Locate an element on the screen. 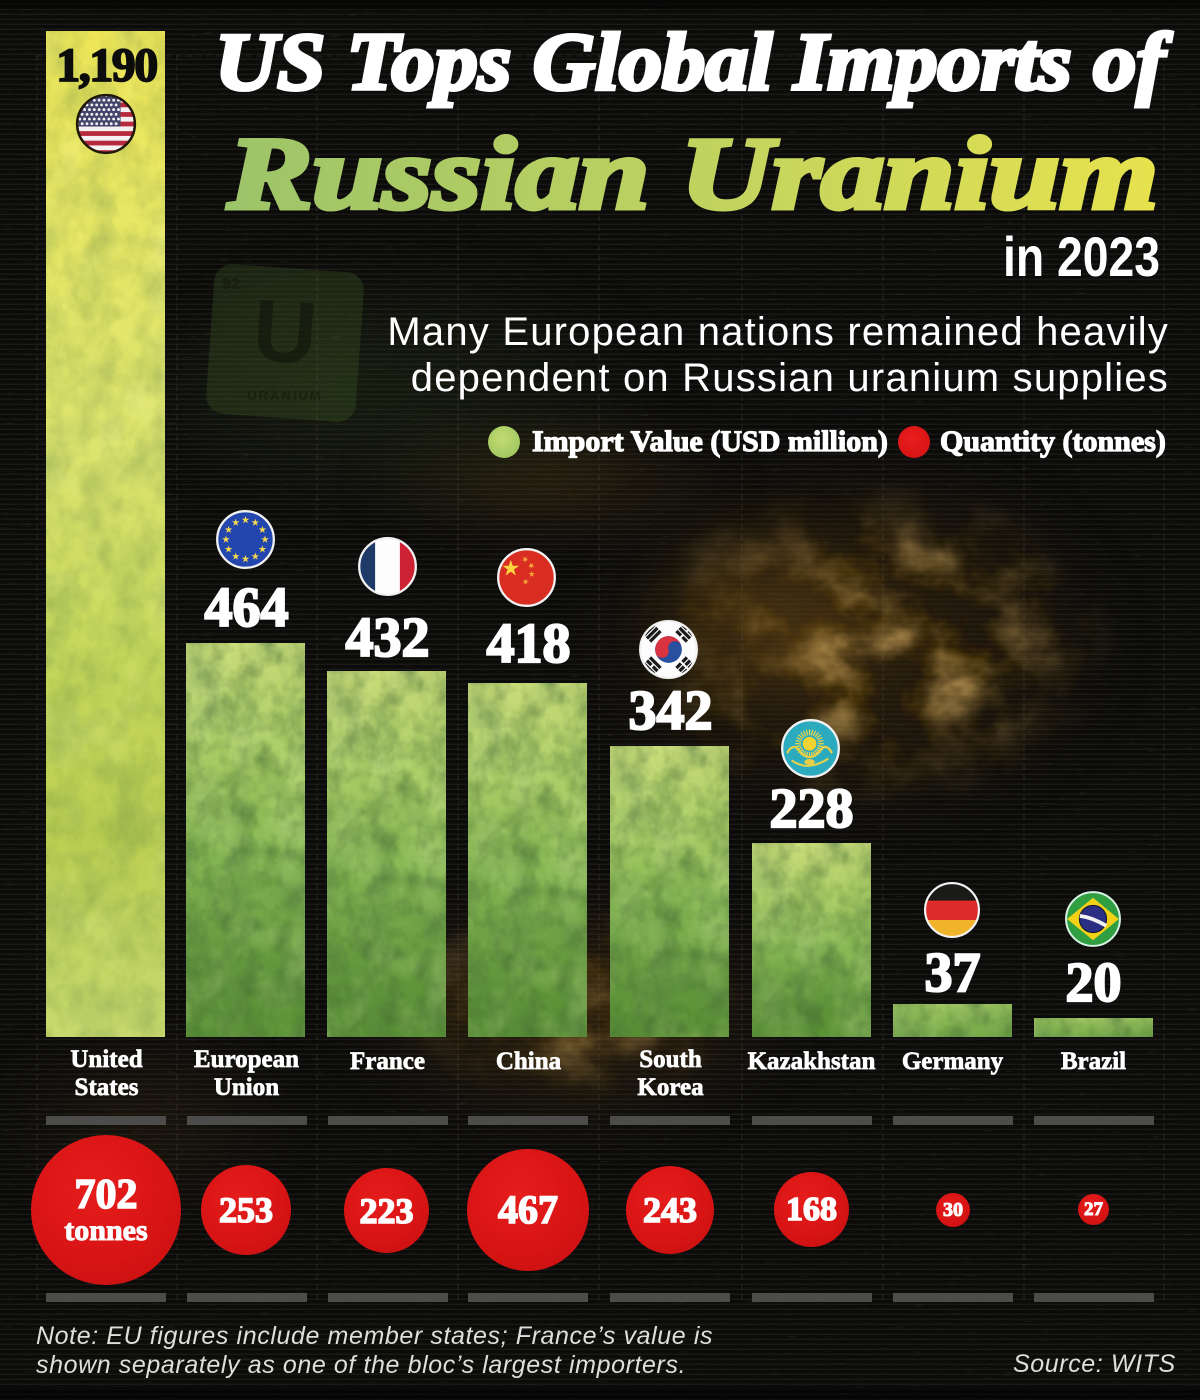 The height and width of the screenshot is (1400, 1200). svg-text: Russian Uranium is located at coordinates (692, 174).